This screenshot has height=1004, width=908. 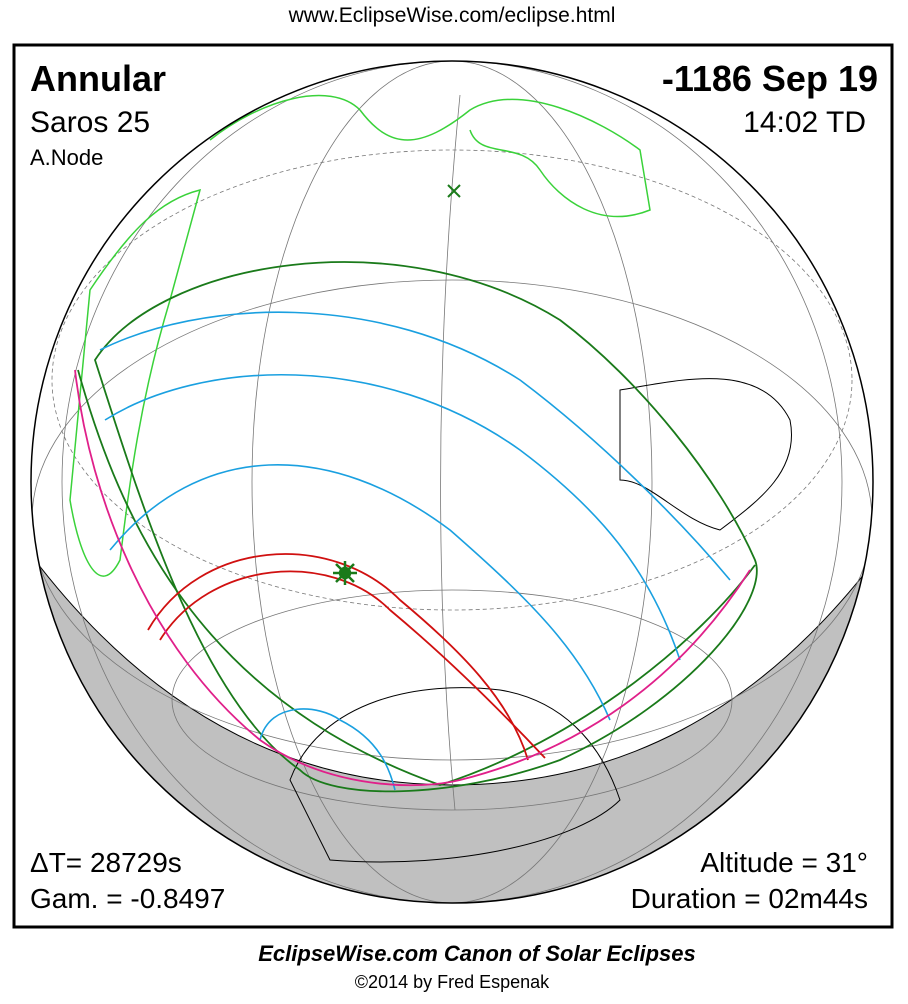 I want to click on sub-solar-mark, so click(x=454, y=191).